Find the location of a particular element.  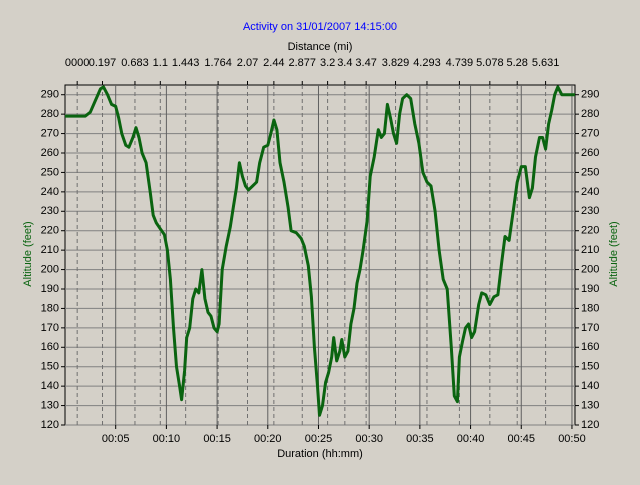

x2-tick-label: 1.443 is located at coordinates (186, 63).